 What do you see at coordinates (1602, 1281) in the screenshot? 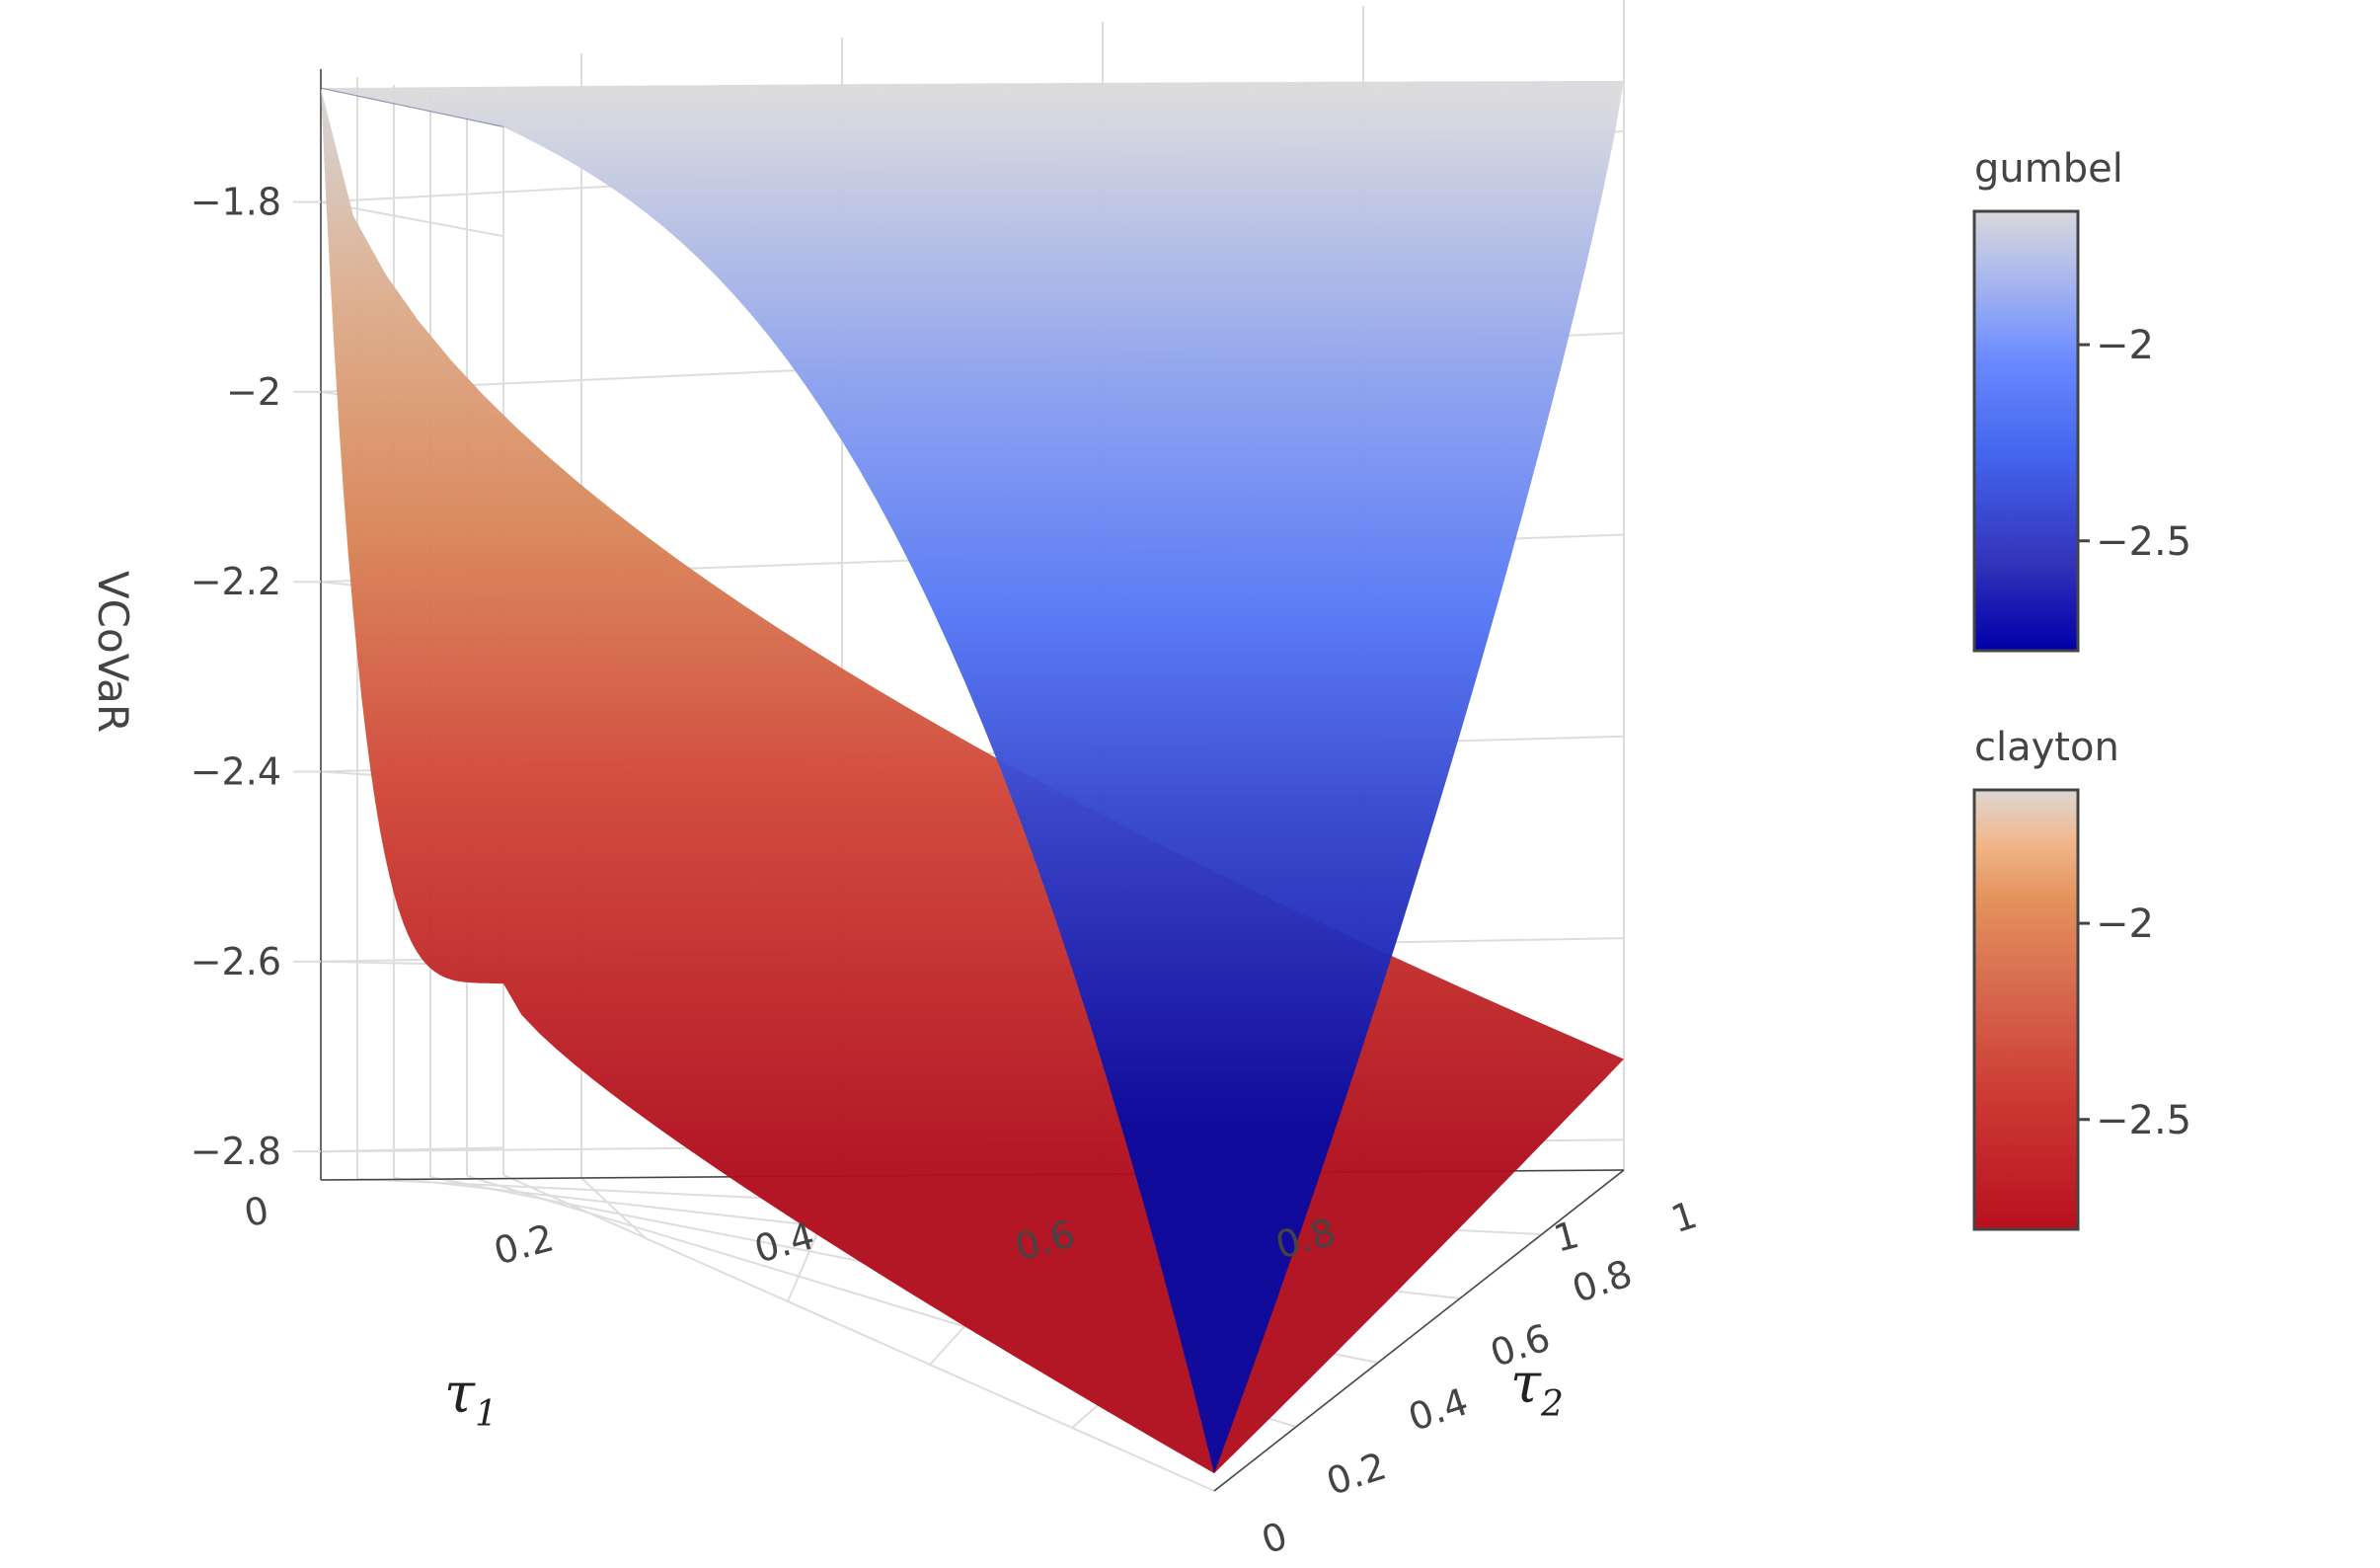
I see `tau2-tick-label: 0.8` at bounding box center [1602, 1281].